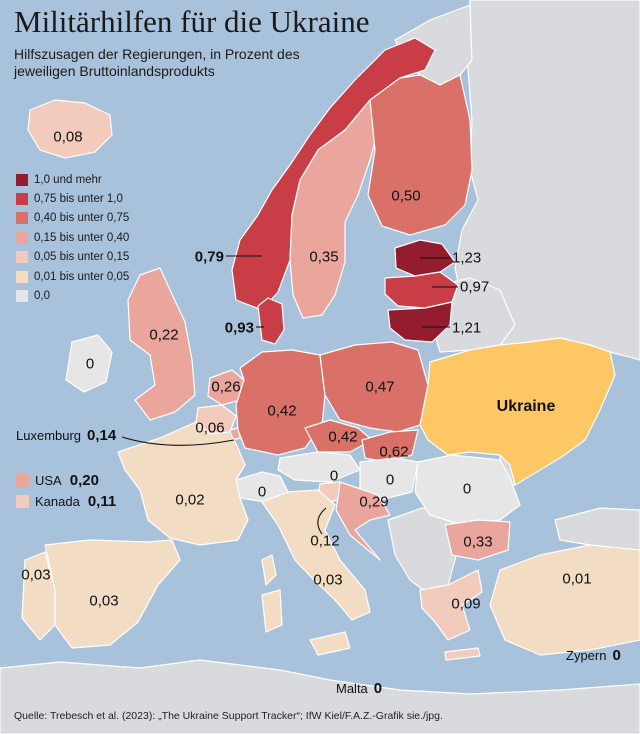 The image size is (640, 734). What do you see at coordinates (330, 643) in the screenshot?
I see `country-sicily` at bounding box center [330, 643].